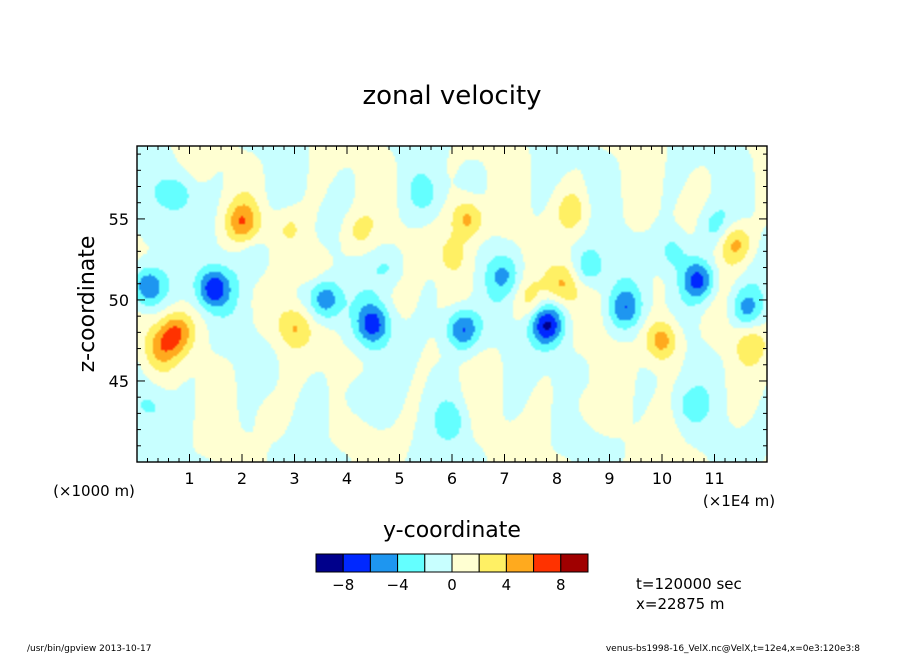  I want to click on colorbar-labels: −8 −4 0 4 8, so click(448, 585).